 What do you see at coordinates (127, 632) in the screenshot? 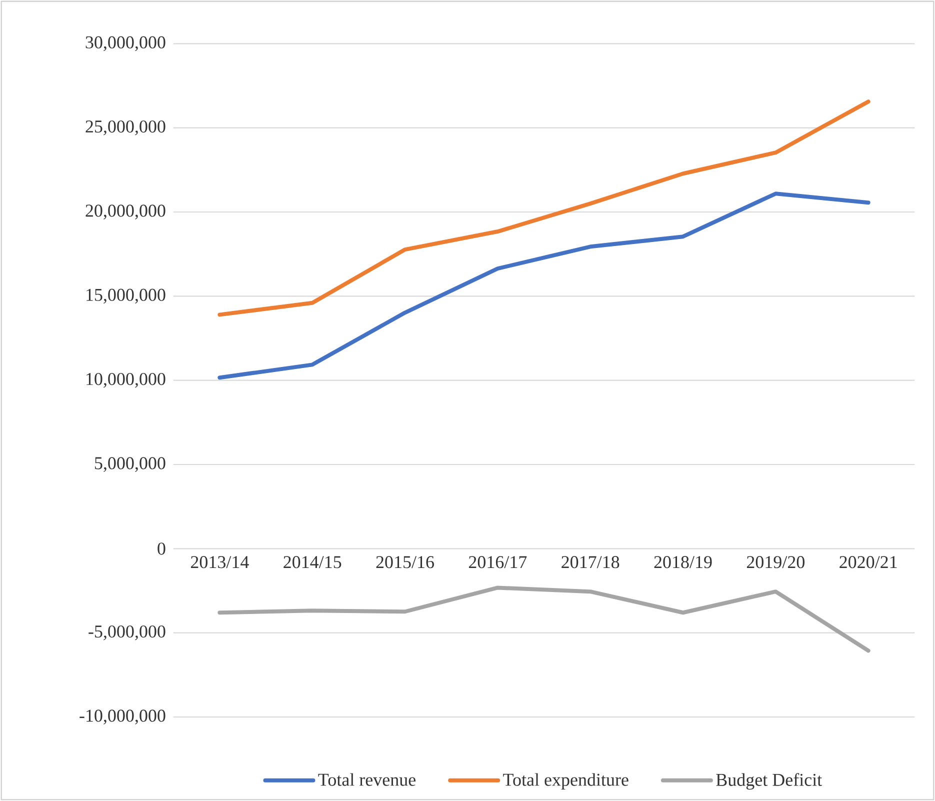
I see `y-tick-label: -5,000,000` at bounding box center [127, 632].